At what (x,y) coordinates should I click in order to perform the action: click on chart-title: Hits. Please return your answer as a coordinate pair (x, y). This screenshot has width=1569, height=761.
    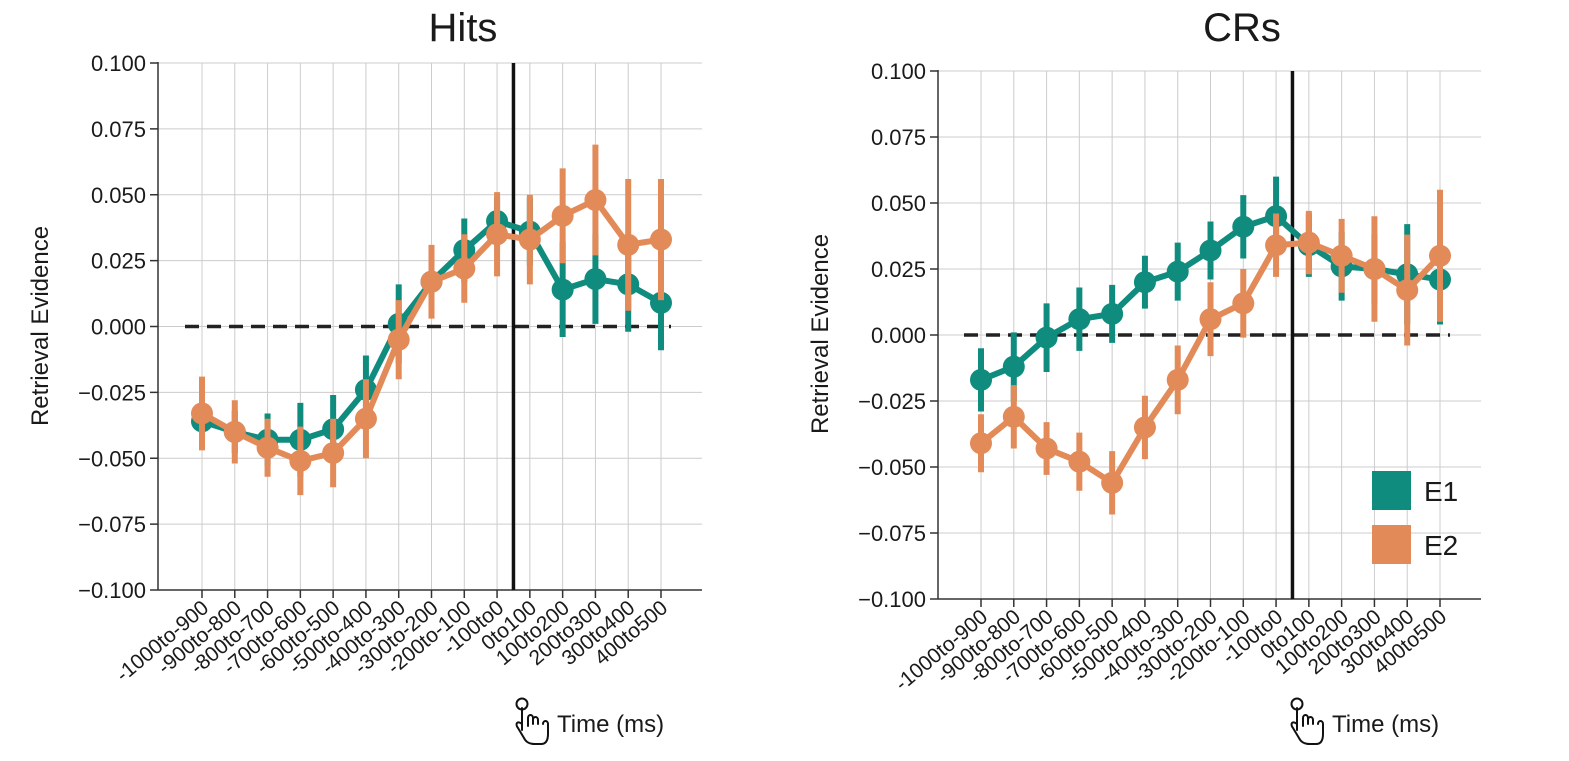
    Looking at the image, I should click on (463, 28).